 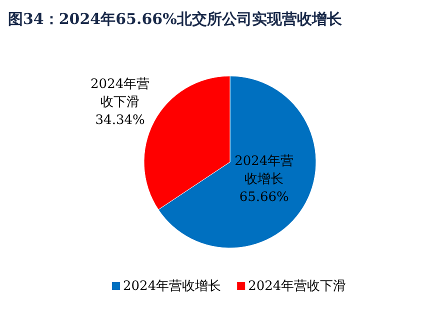 What do you see at coordinates (120, 94) in the screenshot?
I see `slice-label: 2024年营收下滑` at bounding box center [120, 94].